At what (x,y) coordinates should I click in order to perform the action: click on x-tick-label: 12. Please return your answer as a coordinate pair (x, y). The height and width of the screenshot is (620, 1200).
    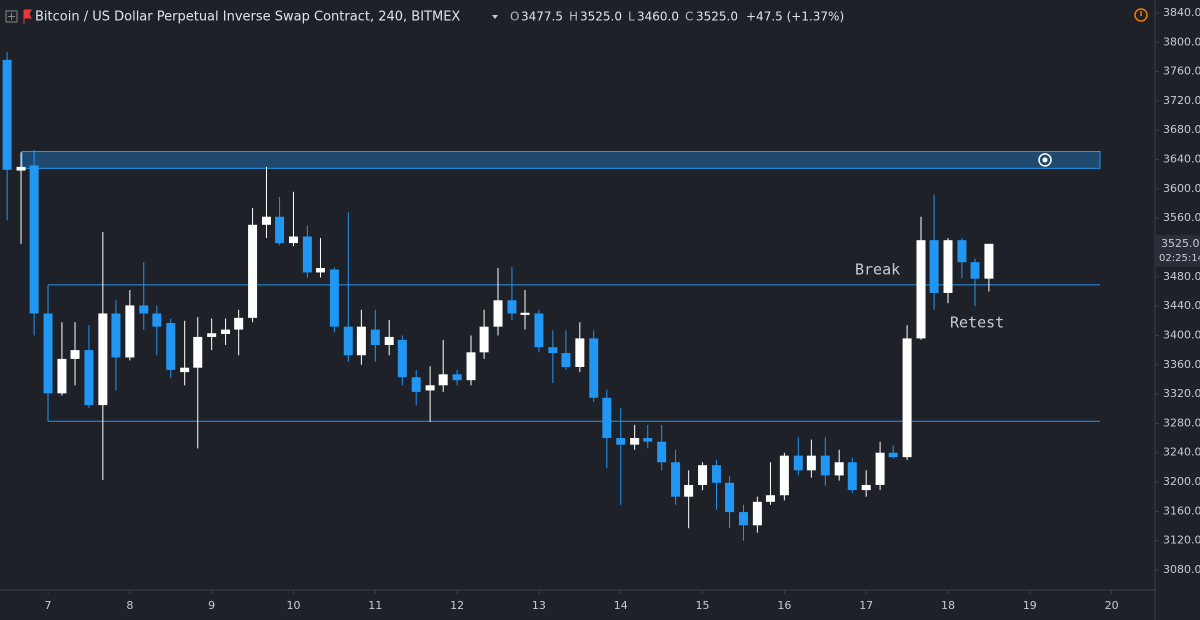
    Looking at the image, I should click on (457, 605).